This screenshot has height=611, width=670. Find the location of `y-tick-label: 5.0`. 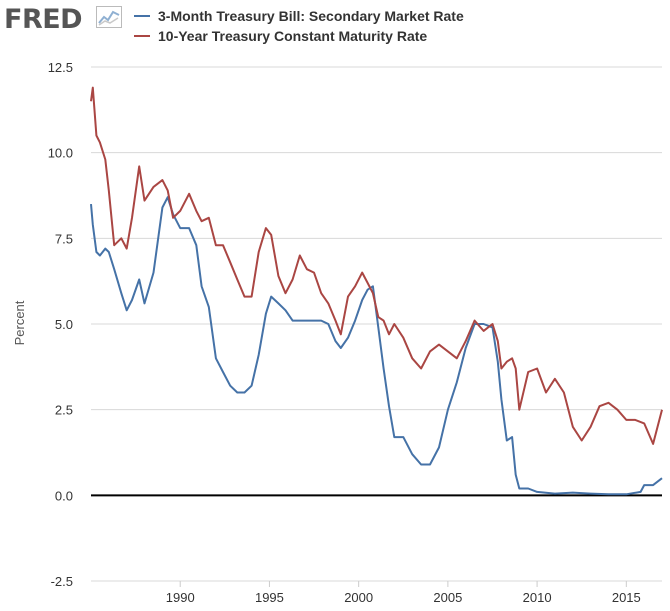

y-tick-label: 5.0 is located at coordinates (64, 324).